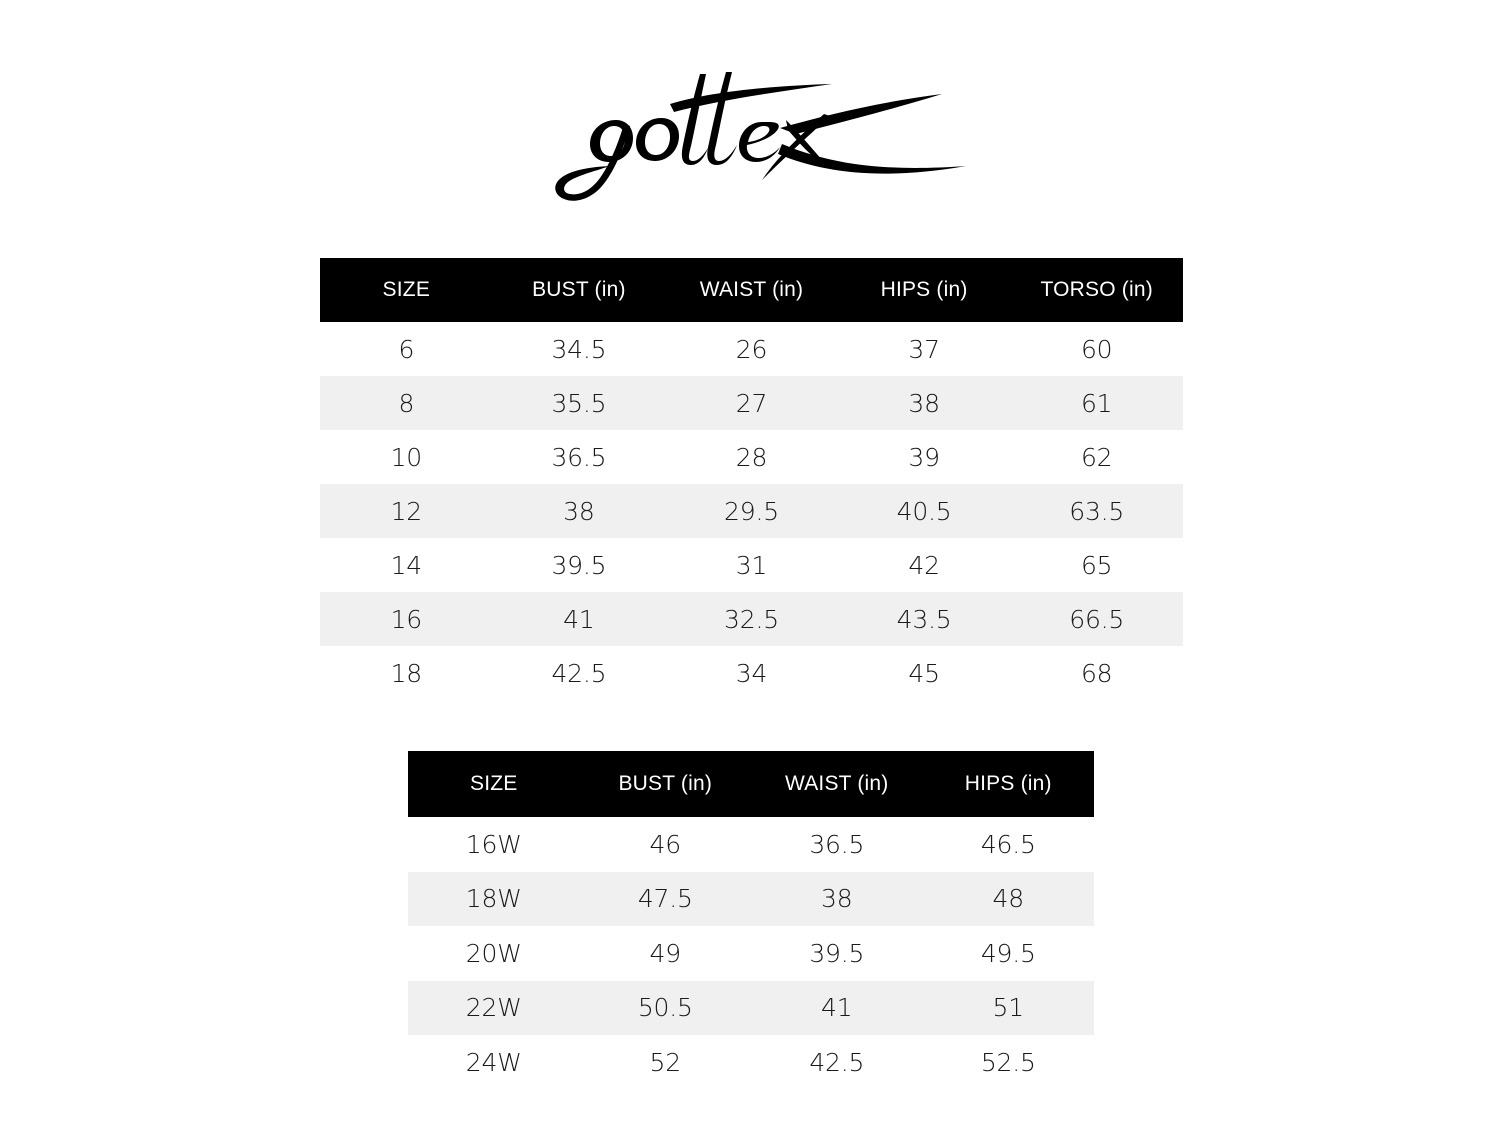  What do you see at coordinates (837, 899) in the screenshot?
I see `cell-waist: 38` at bounding box center [837, 899].